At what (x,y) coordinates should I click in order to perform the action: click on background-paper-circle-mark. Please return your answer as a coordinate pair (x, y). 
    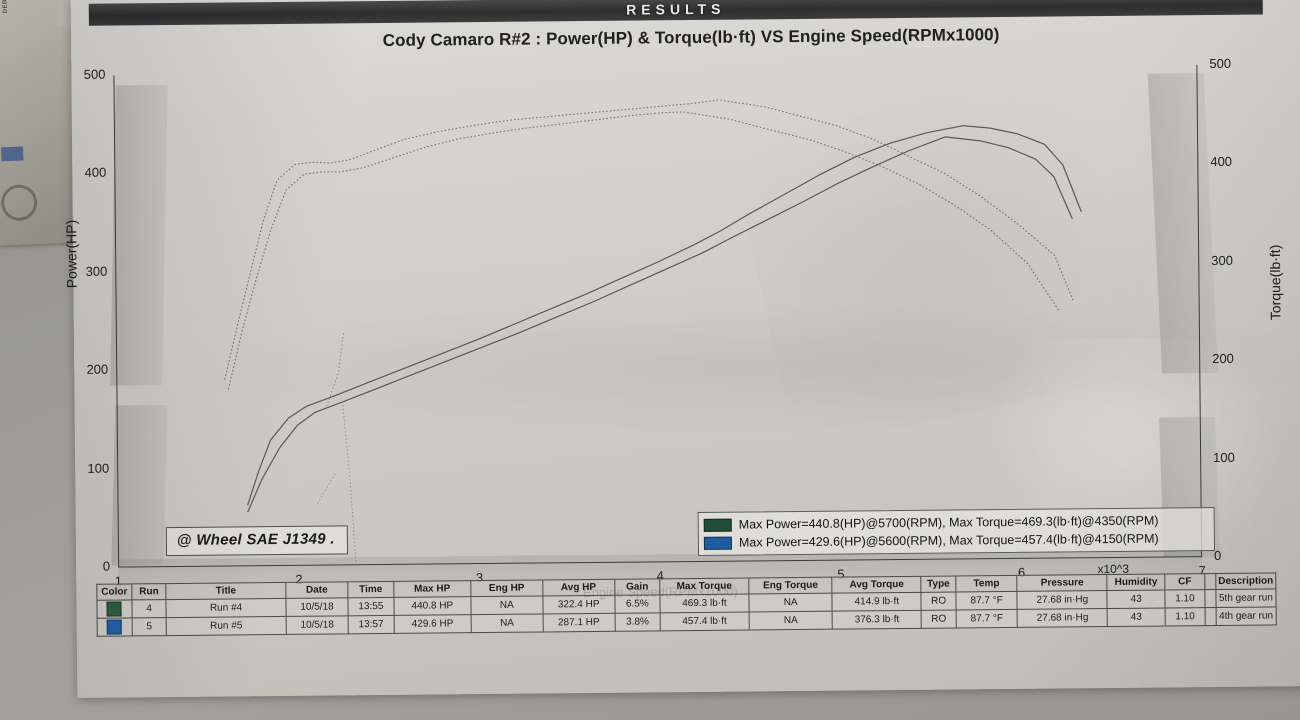
    Looking at the image, I should click on (19, 203).